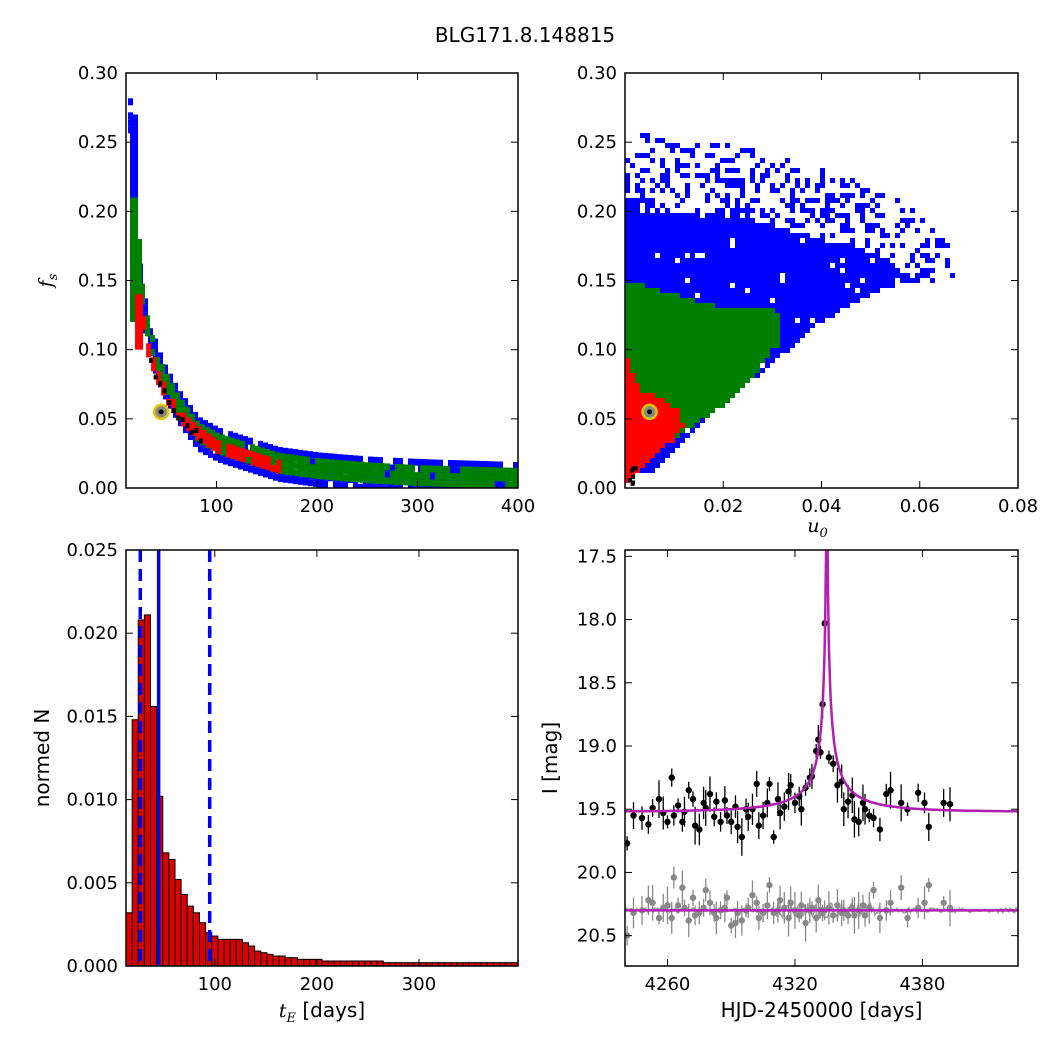 This screenshot has height=1050, width=1050. I want to click on data-point, so click(795, 803).